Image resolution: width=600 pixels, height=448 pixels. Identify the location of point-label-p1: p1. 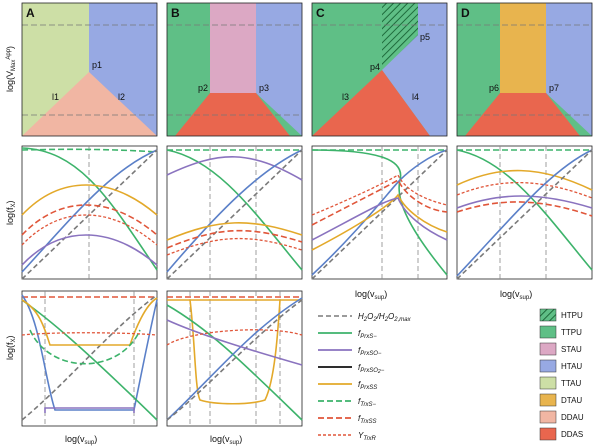
(97, 65).